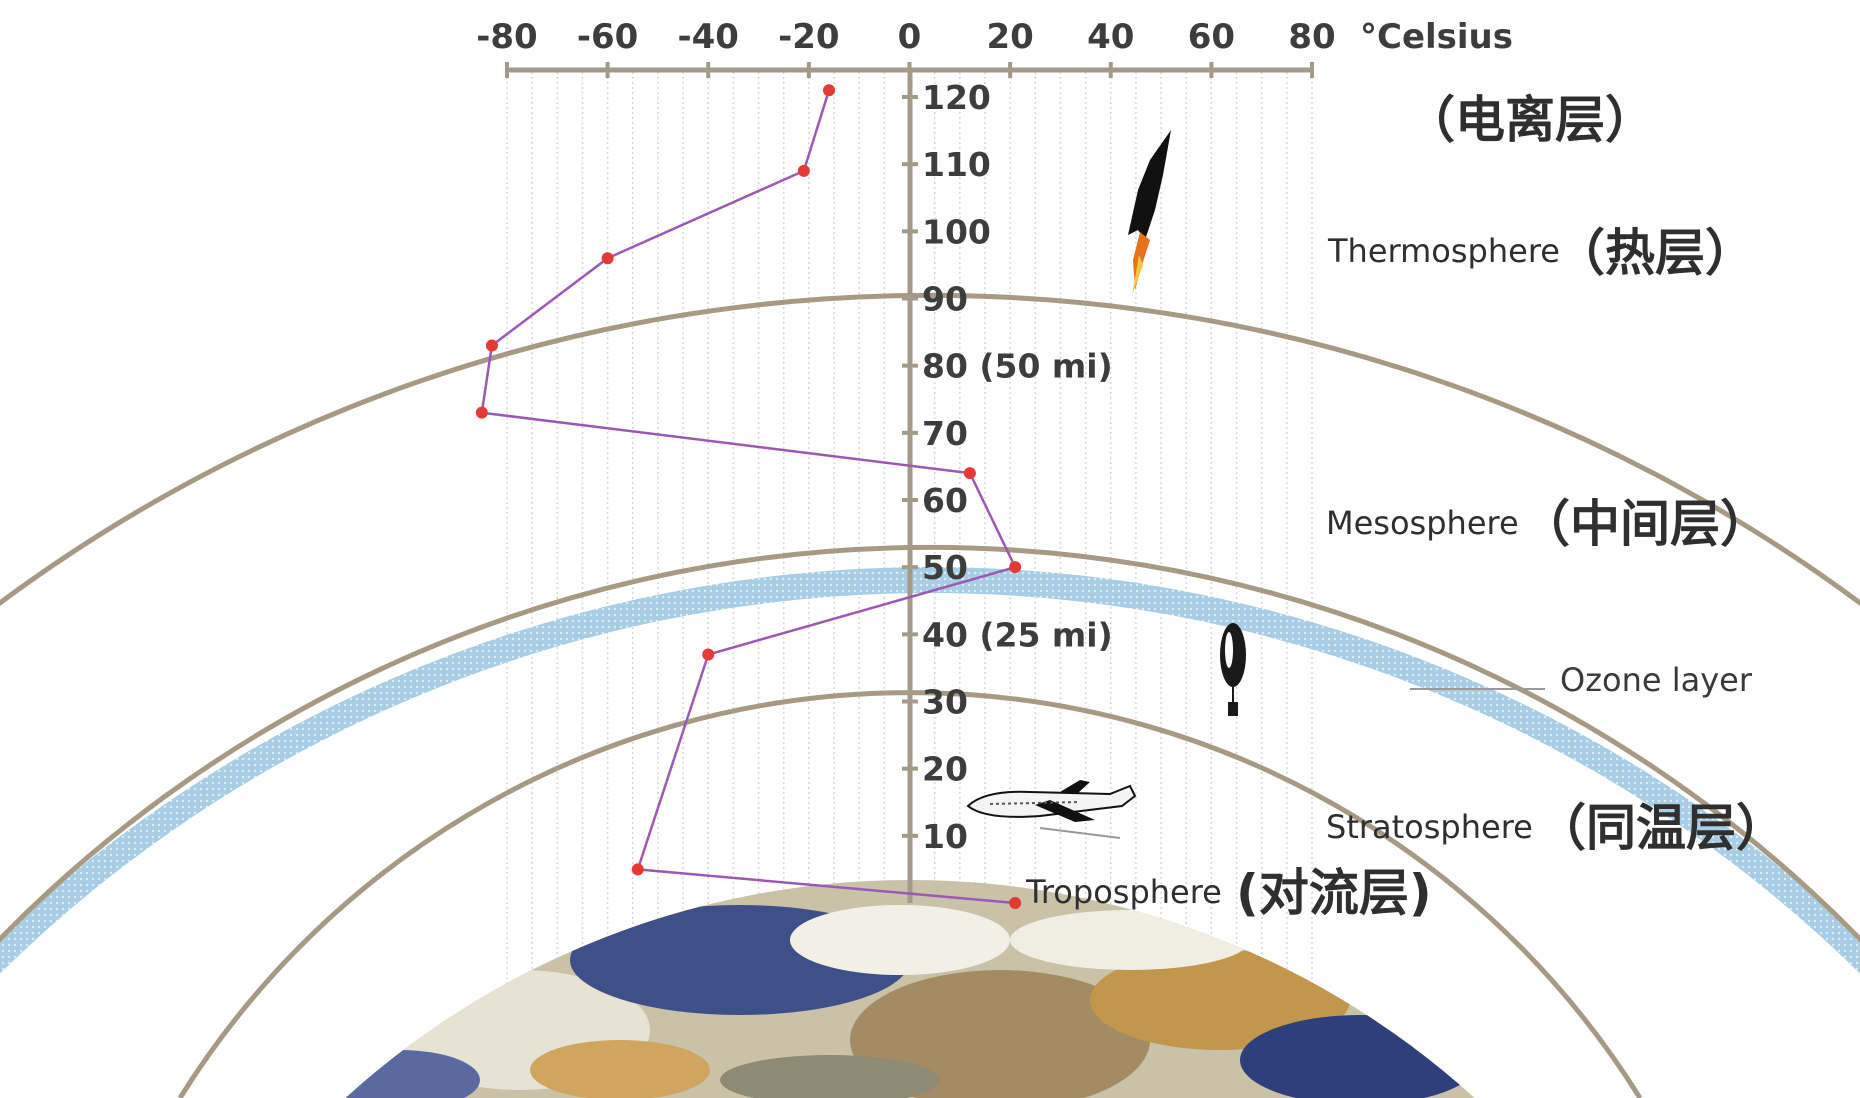 The width and height of the screenshot is (1860, 1098). I want to click on ionosphere-label-zh: （电离层）, so click(1530, 120).